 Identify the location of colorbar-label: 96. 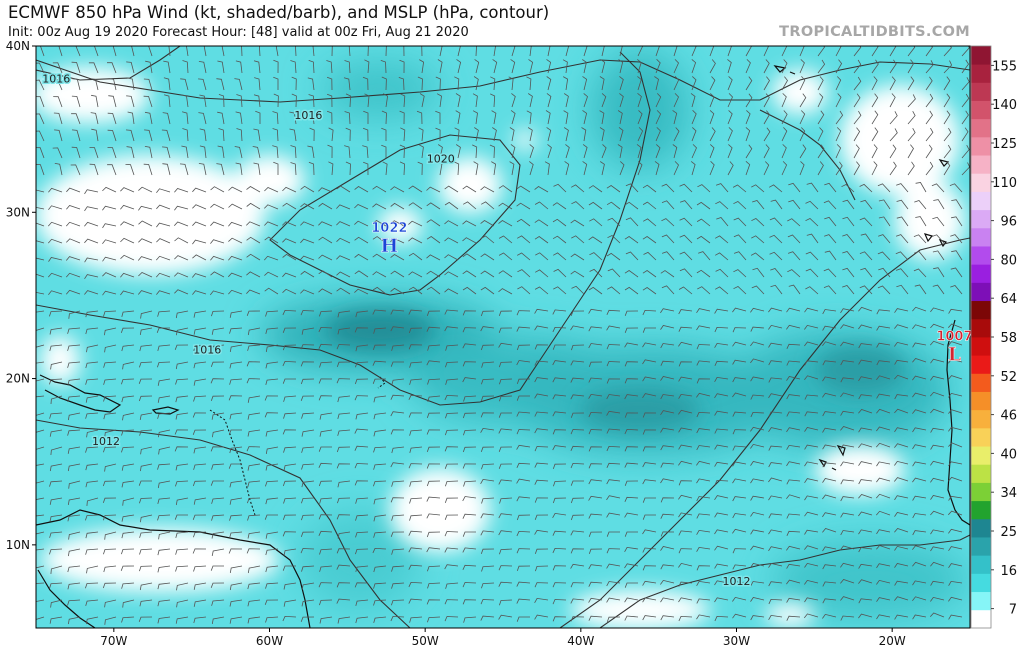
(1008, 222).